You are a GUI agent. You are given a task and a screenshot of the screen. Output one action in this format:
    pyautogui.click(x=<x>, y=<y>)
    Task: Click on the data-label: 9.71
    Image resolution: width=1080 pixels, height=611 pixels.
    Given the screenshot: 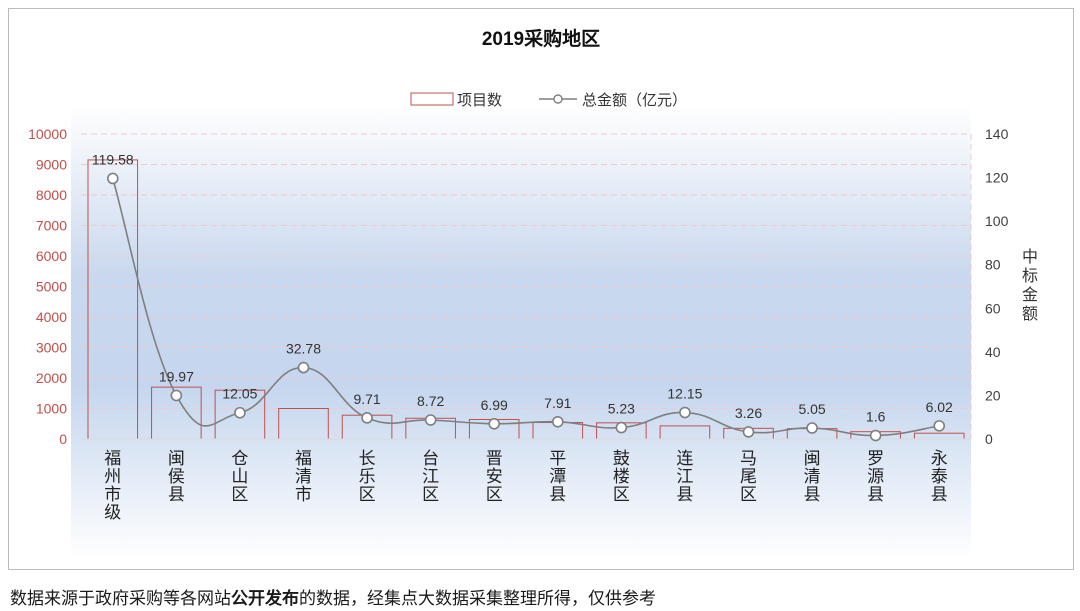 What is the action you would take?
    pyautogui.click(x=366, y=399)
    